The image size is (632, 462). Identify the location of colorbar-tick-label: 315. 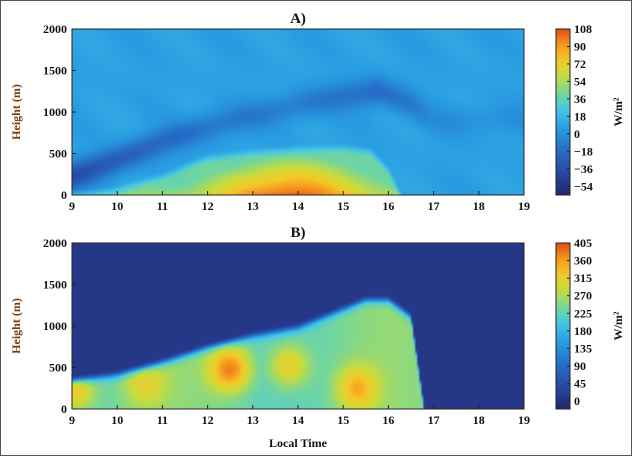
(583, 278).